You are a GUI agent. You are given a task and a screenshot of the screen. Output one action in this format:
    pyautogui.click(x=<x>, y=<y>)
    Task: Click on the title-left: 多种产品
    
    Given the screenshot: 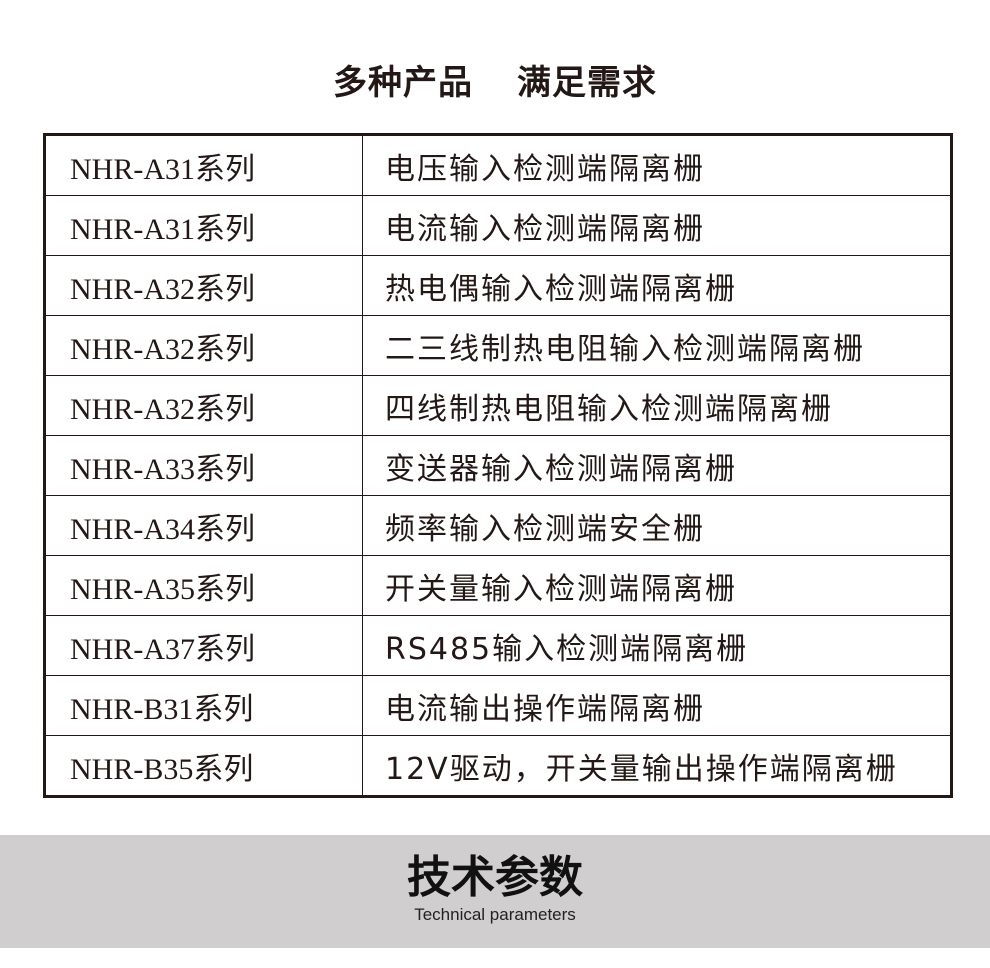 What is the action you would take?
    pyautogui.click(x=403, y=83)
    